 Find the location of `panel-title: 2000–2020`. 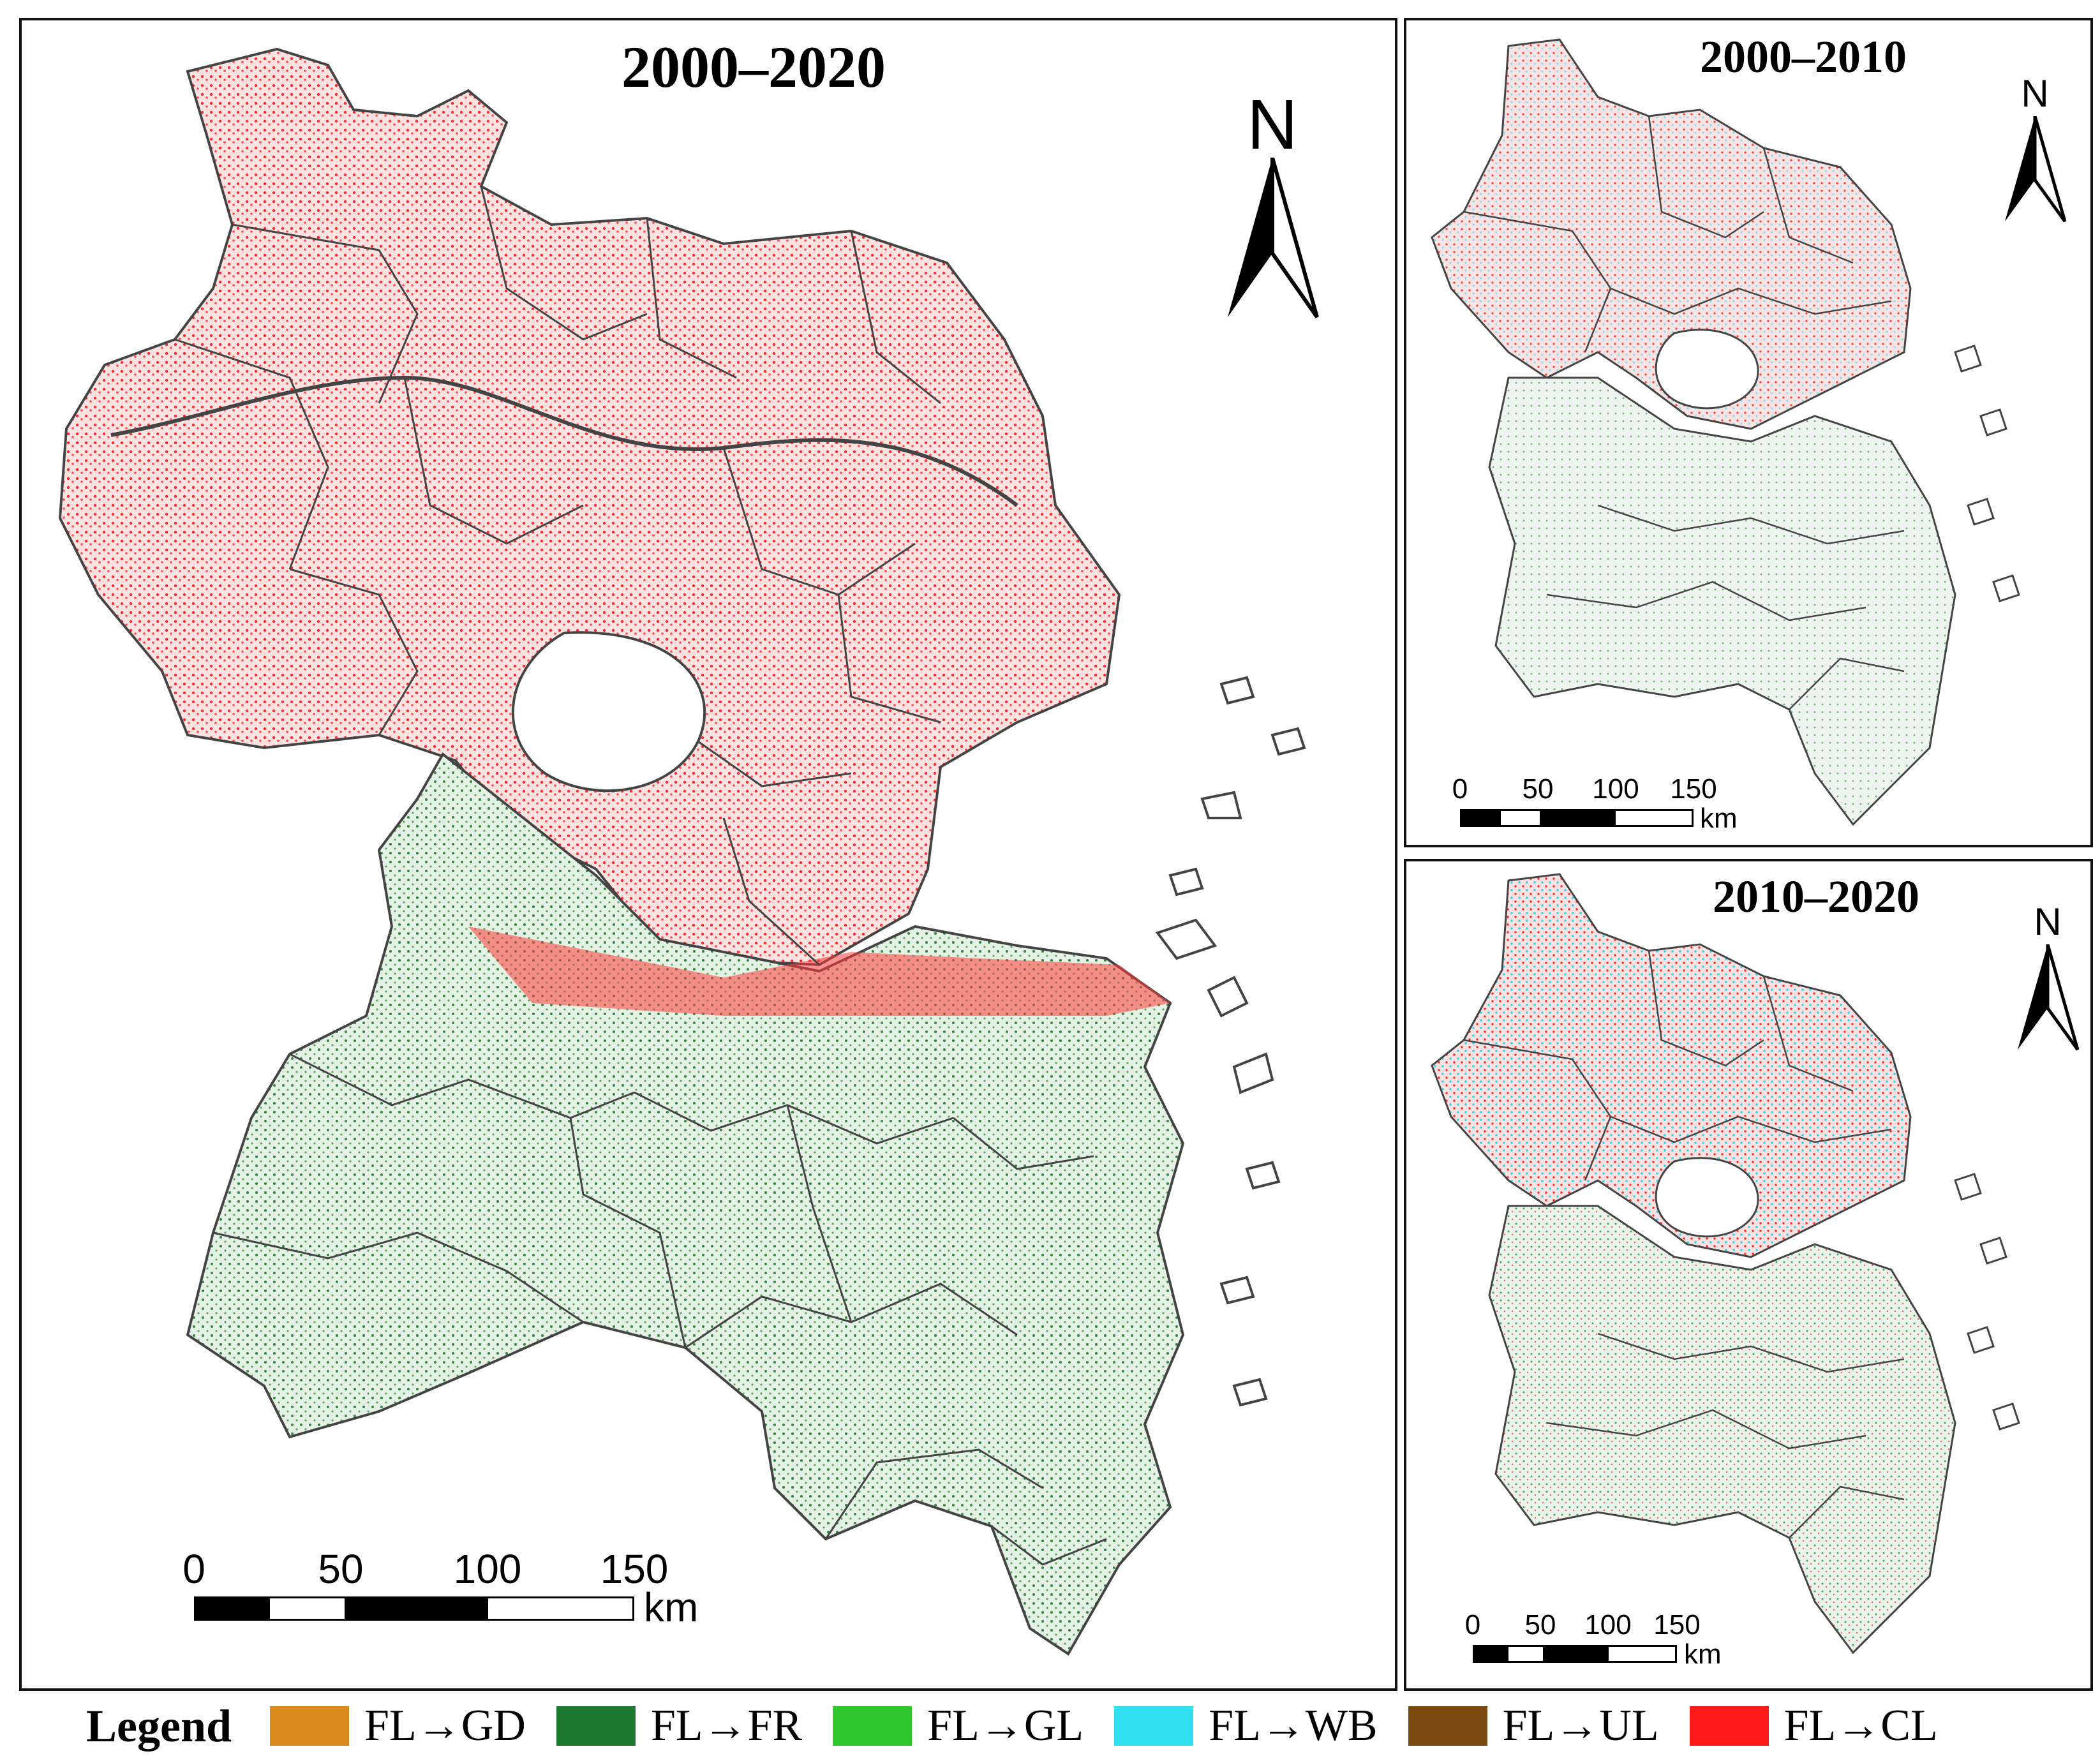

panel-title: 2000–2020 is located at coordinates (754, 67).